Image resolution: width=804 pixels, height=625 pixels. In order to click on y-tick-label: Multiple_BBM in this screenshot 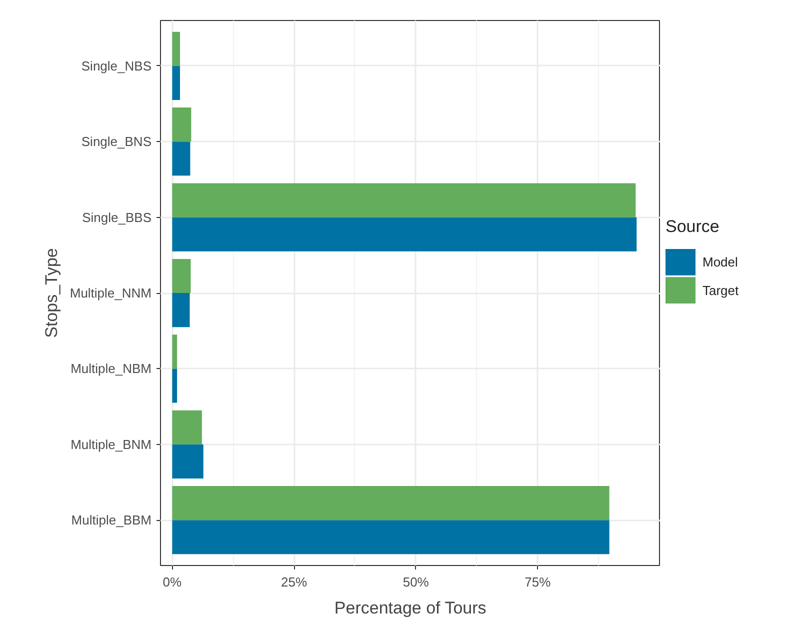, I will do `click(111, 520)`.